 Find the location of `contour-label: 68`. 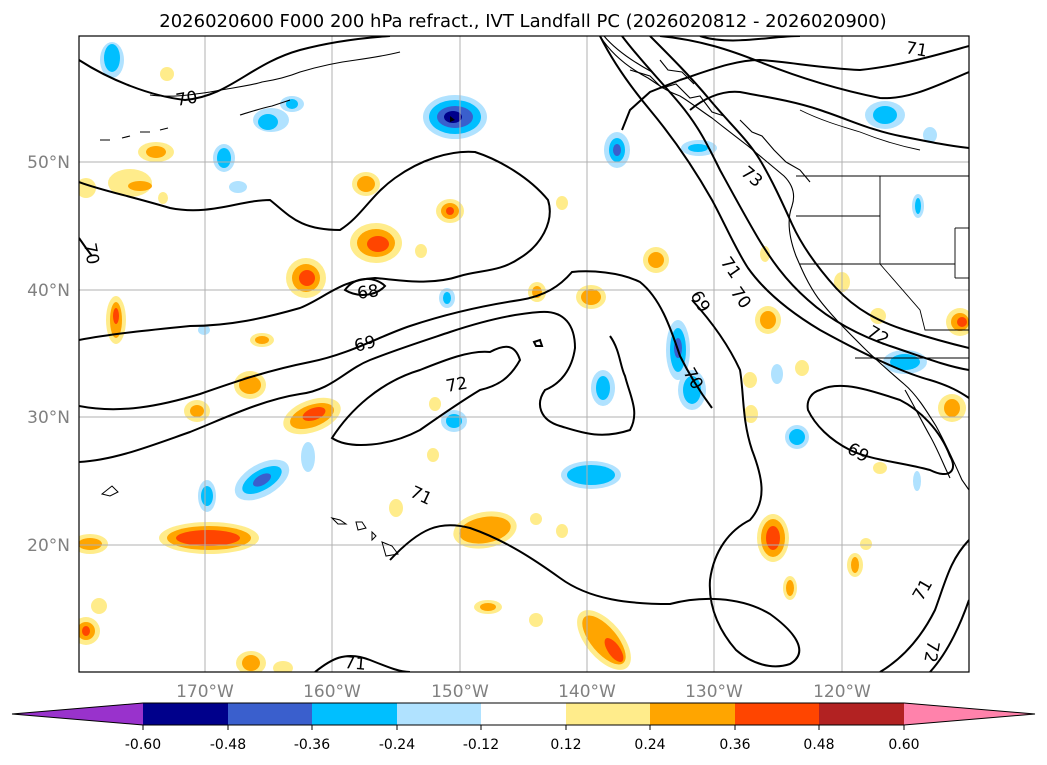

contour-label: 68 is located at coordinates (368, 292).